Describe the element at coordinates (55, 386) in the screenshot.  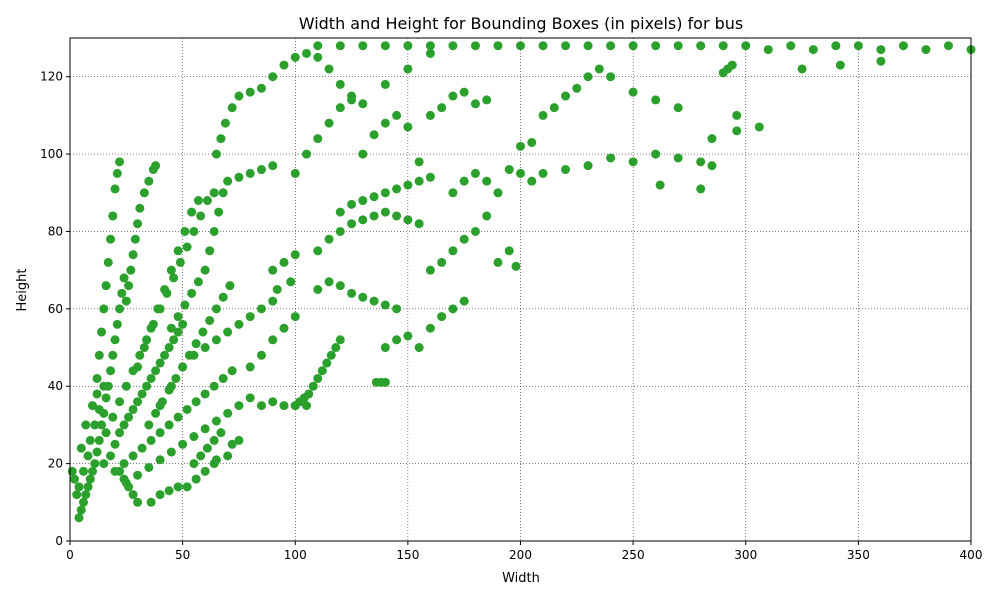
I see `y-tick-label: 40` at that location.